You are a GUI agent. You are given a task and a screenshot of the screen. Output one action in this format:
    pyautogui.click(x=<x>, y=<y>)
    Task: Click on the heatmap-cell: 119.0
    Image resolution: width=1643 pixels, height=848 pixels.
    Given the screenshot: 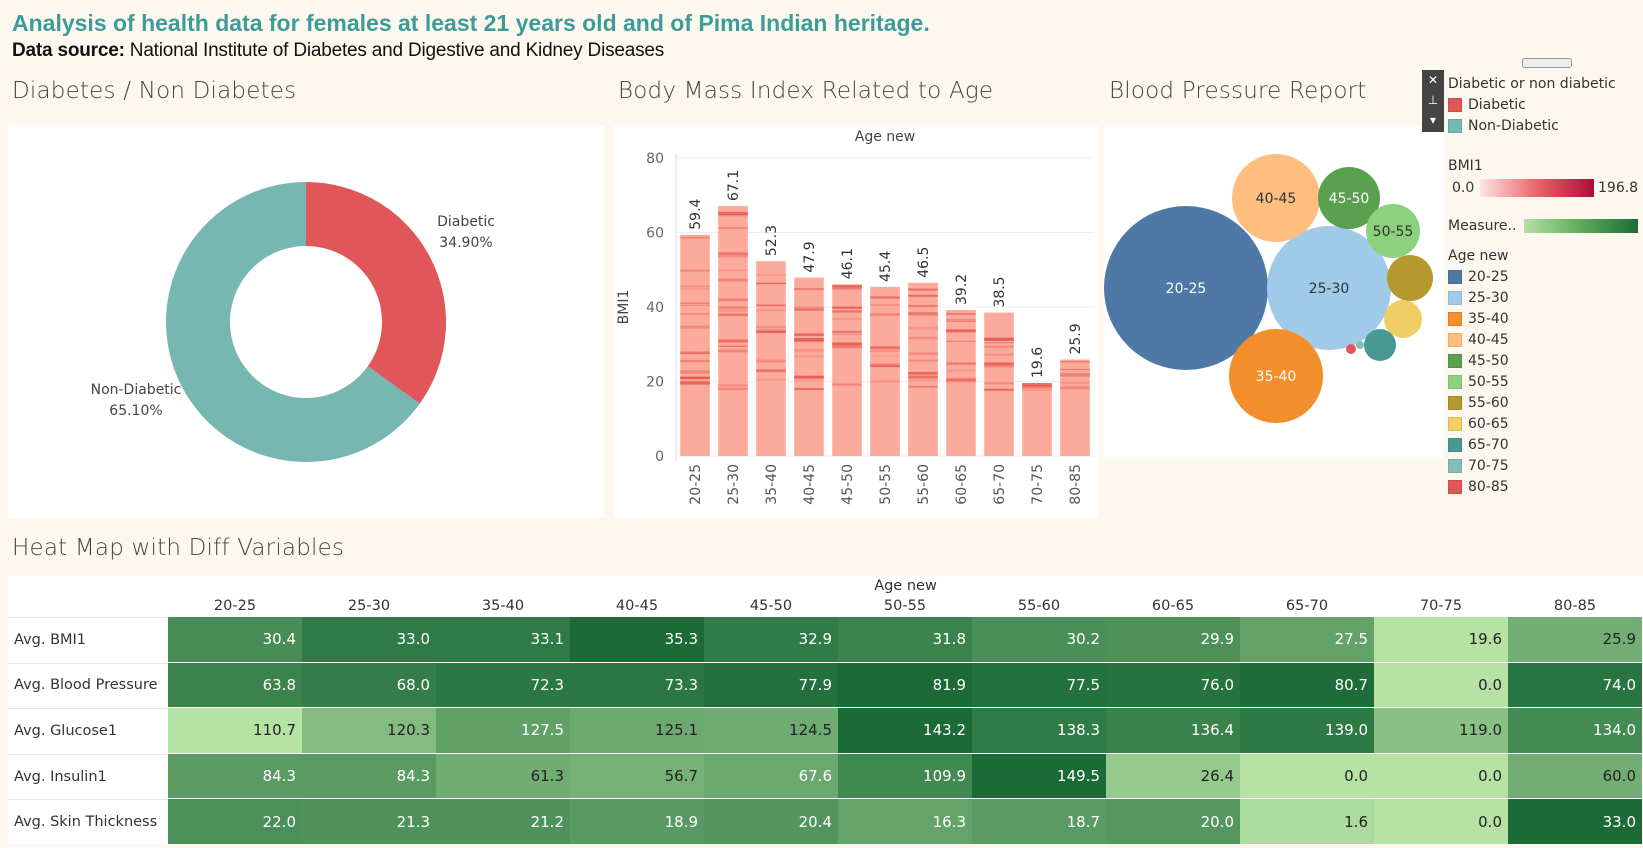 What is the action you would take?
    pyautogui.click(x=1441, y=730)
    